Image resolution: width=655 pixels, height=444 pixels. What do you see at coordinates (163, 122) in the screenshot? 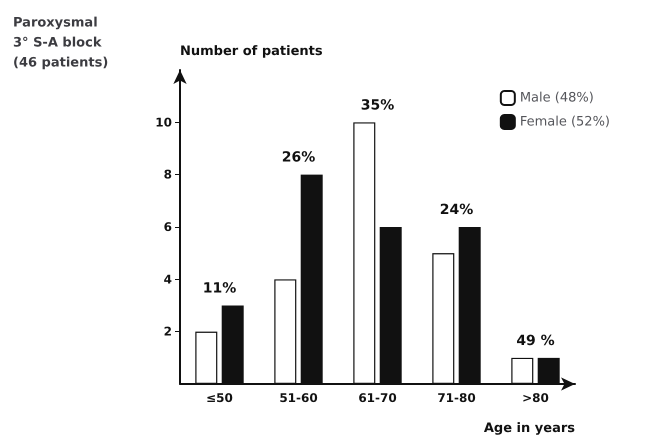
I see `y-tick-label: 10` at bounding box center [163, 122].